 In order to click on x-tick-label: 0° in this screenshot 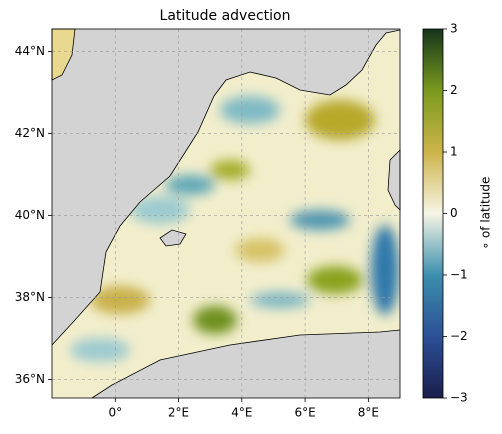, I will do `click(115, 413)`.